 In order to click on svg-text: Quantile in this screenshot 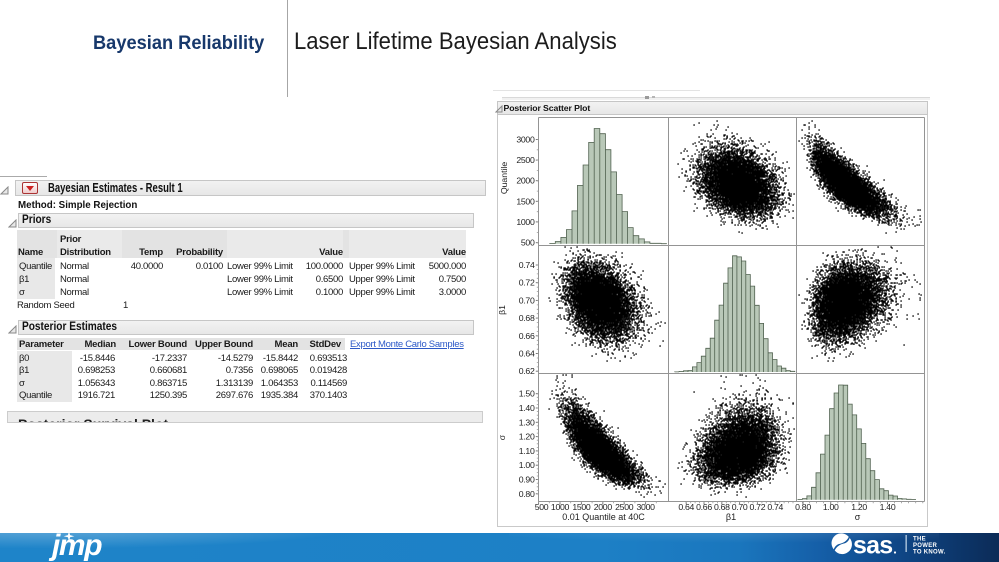, I will do `click(504, 178)`.